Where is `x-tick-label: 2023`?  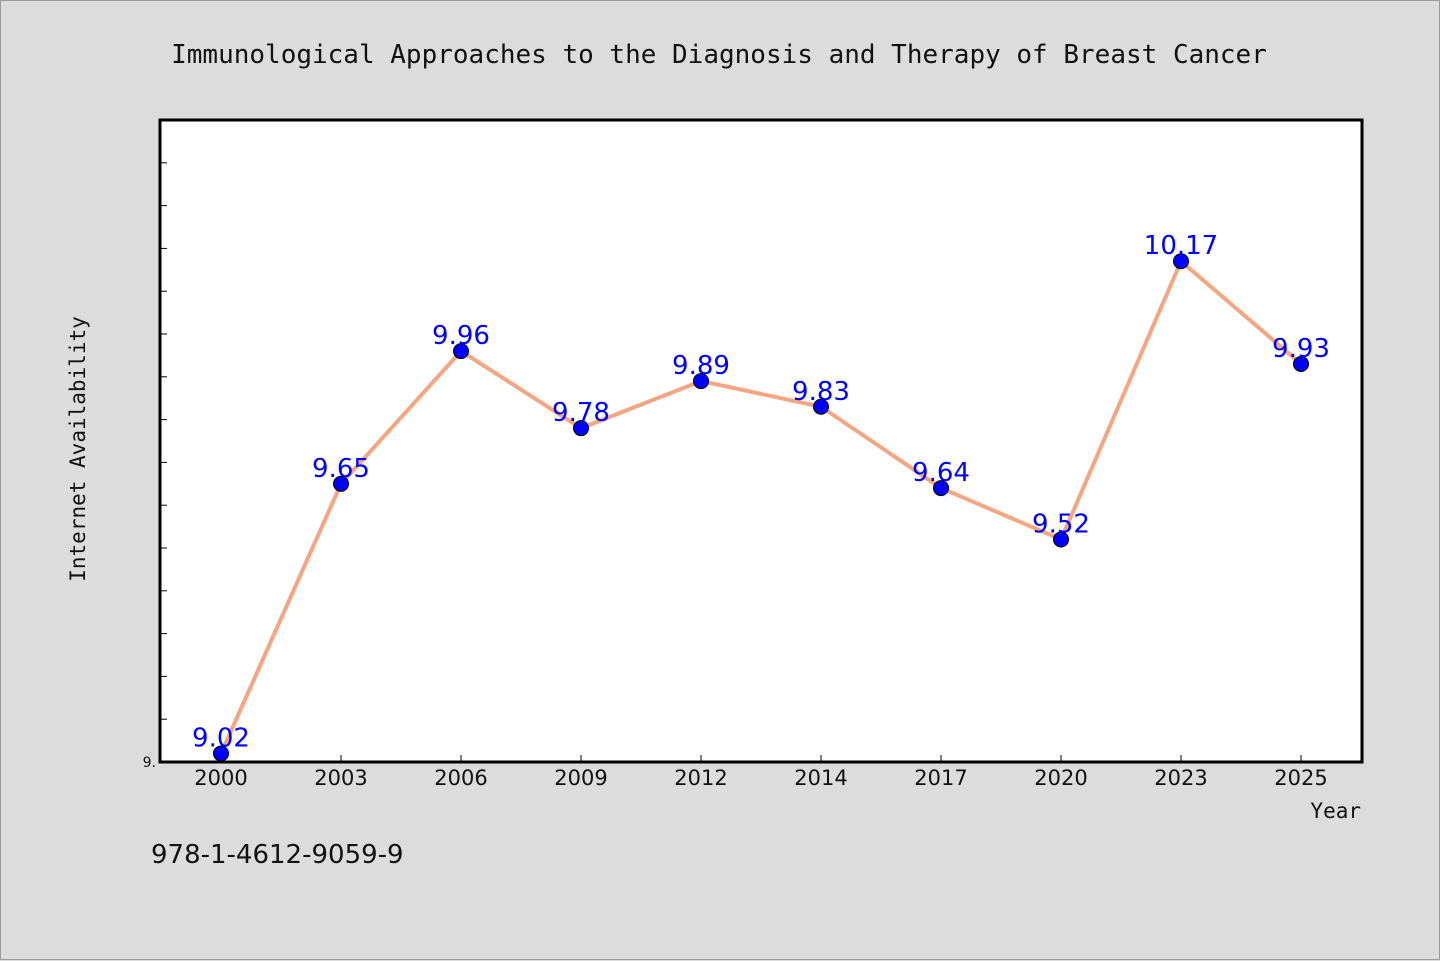
x-tick-label: 2023 is located at coordinates (1180, 778).